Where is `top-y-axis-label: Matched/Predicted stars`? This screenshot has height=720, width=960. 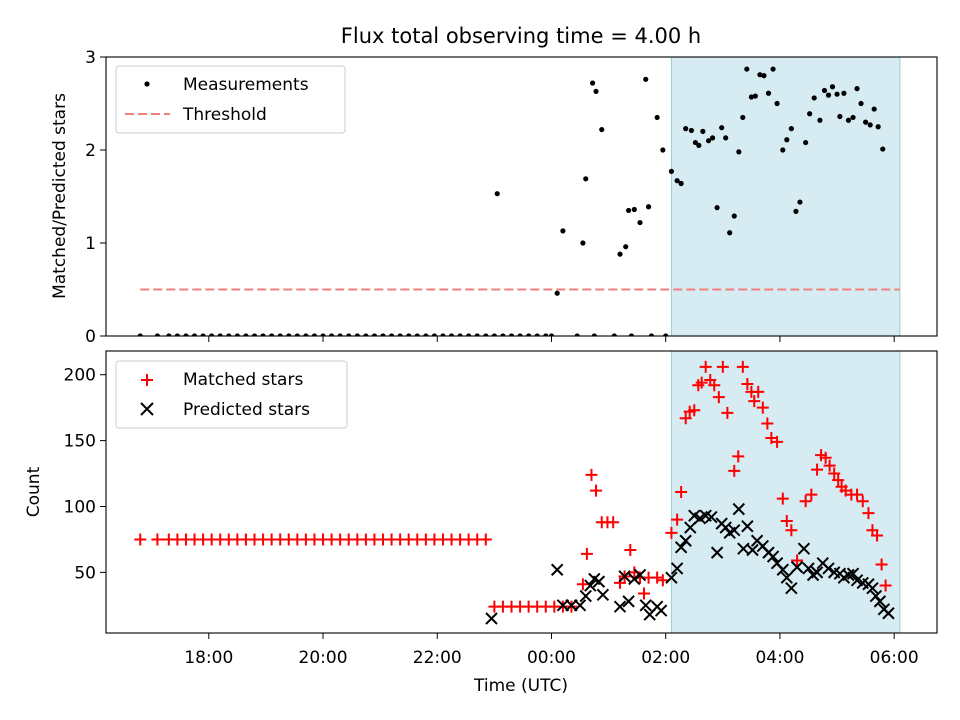
top-y-axis-label: Matched/Predicted stars is located at coordinates (60, 196).